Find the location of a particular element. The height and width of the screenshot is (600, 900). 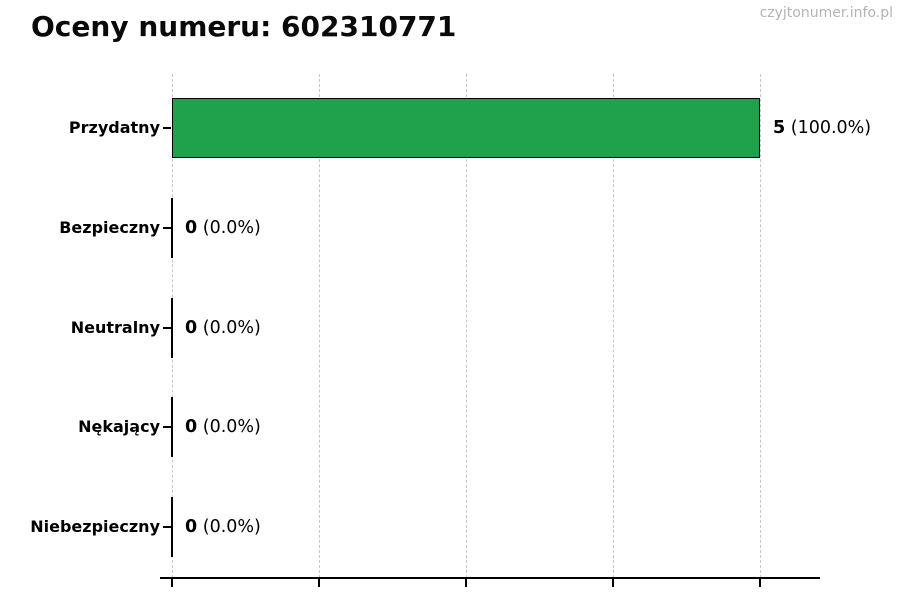

category-label: Bezpieczny is located at coordinates (109, 227).